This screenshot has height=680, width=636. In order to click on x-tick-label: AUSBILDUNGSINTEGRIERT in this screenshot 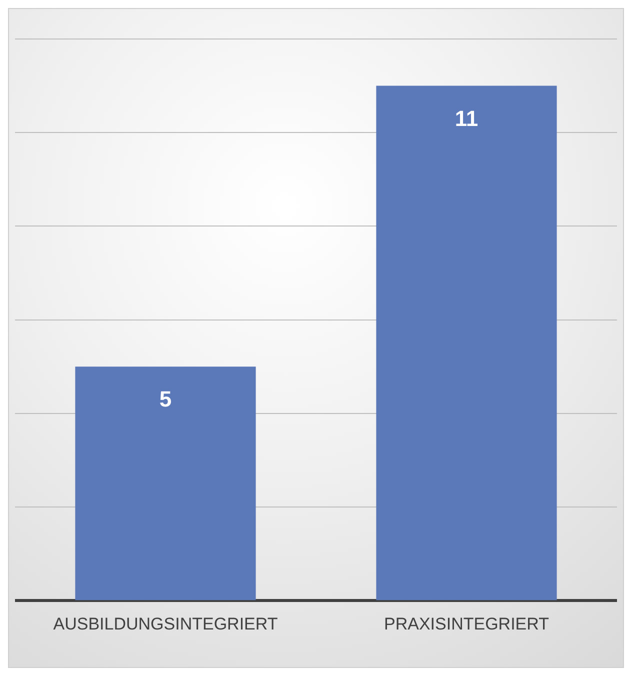, I will do `click(165, 624)`.